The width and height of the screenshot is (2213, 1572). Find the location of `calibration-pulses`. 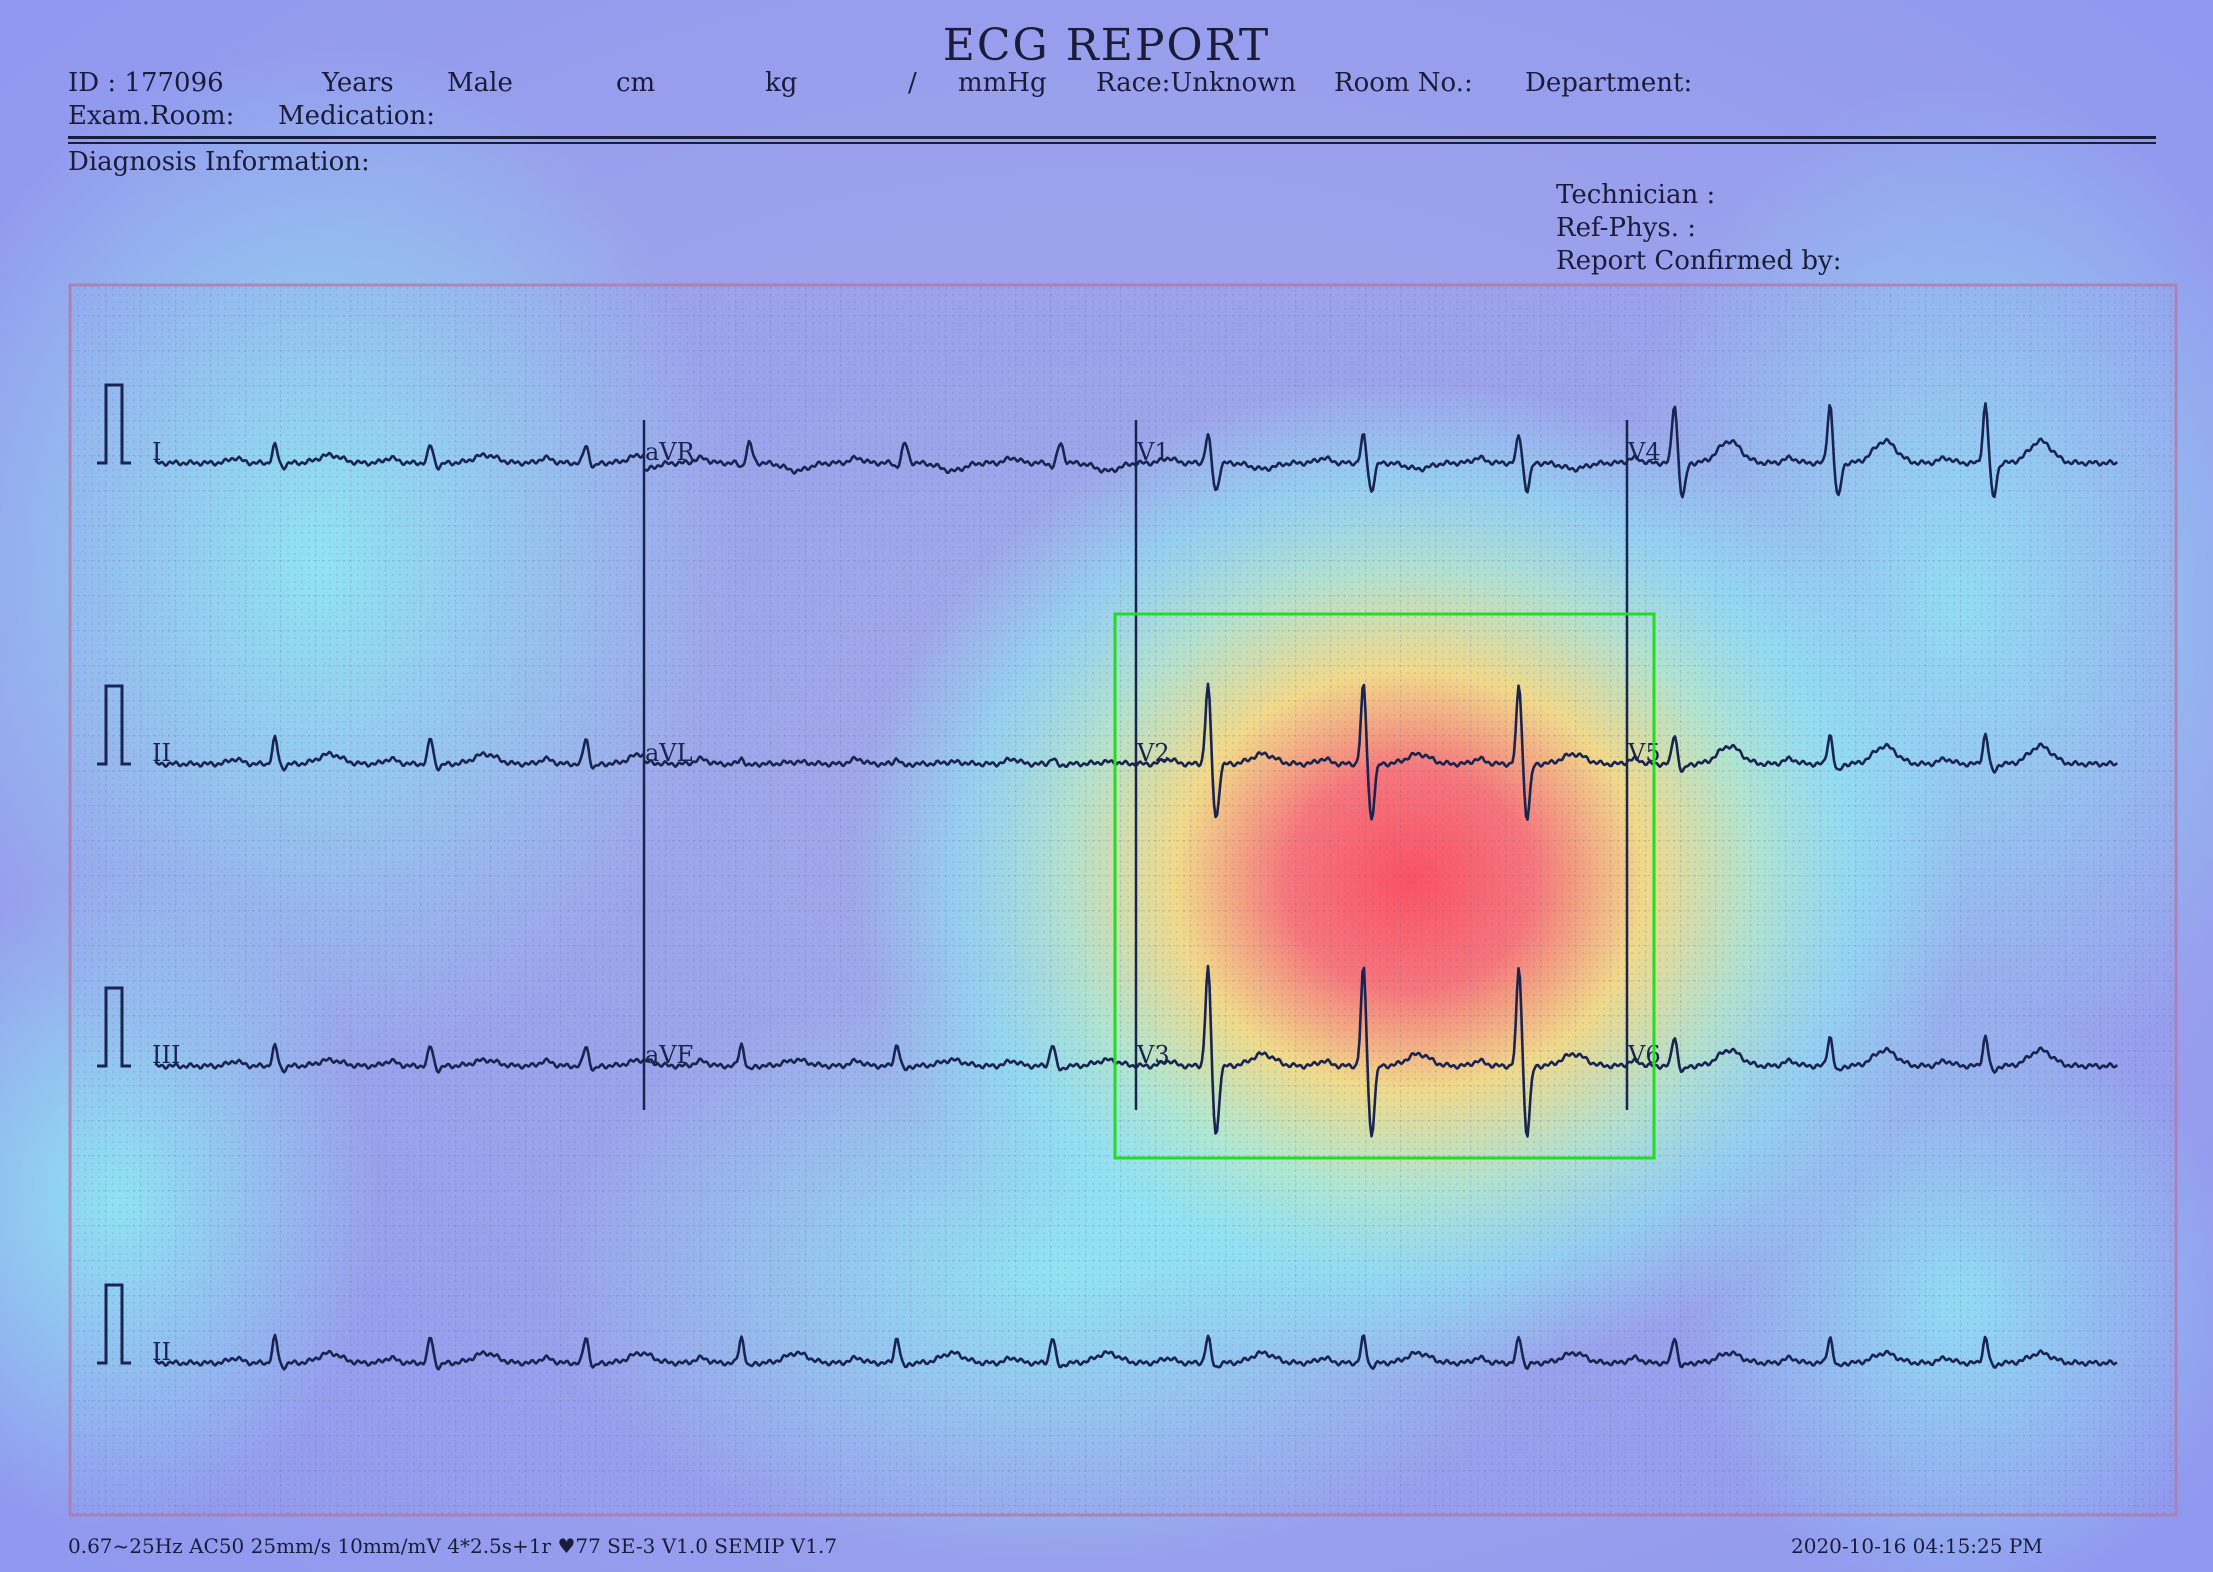

calibration-pulses is located at coordinates (114, 874).